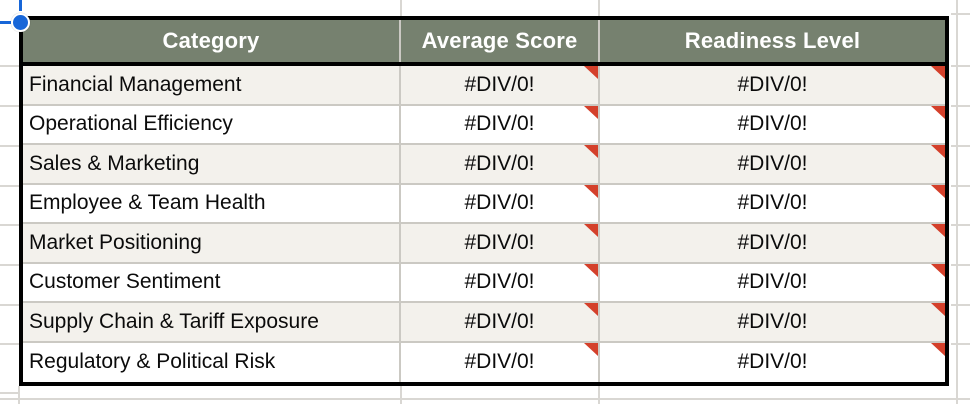  What do you see at coordinates (147, 203) in the screenshot?
I see `category-label: Employee & Team Health` at bounding box center [147, 203].